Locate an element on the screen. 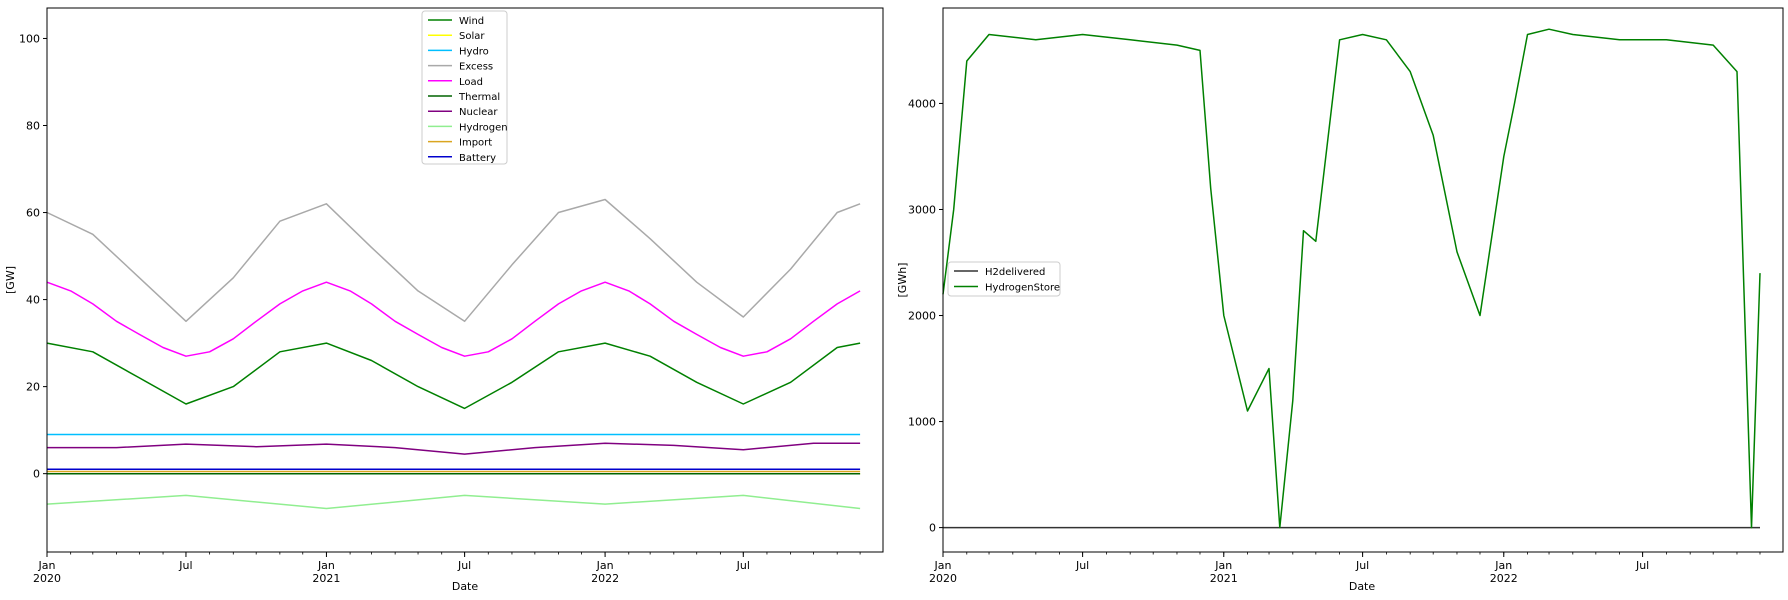 This screenshot has width=1788, height=600. legend-label-nuclear: Nuclear is located at coordinates (478, 112).